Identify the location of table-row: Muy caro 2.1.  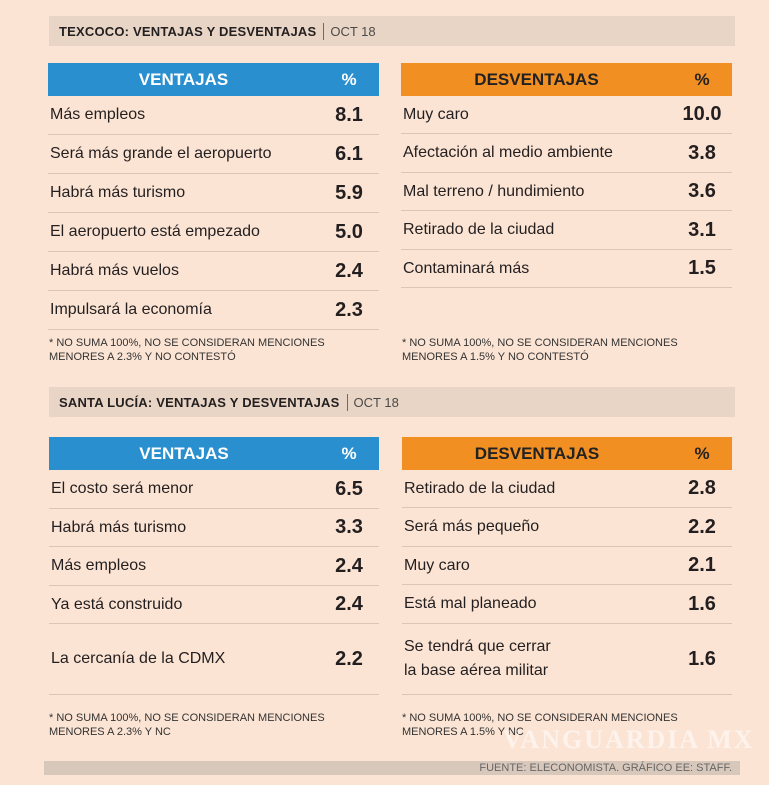
(567, 566).